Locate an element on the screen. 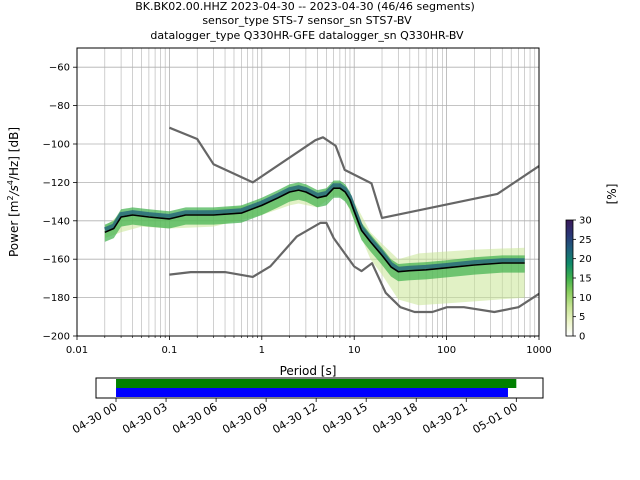  colorbar-tick-label: 5 is located at coordinates (582, 317).